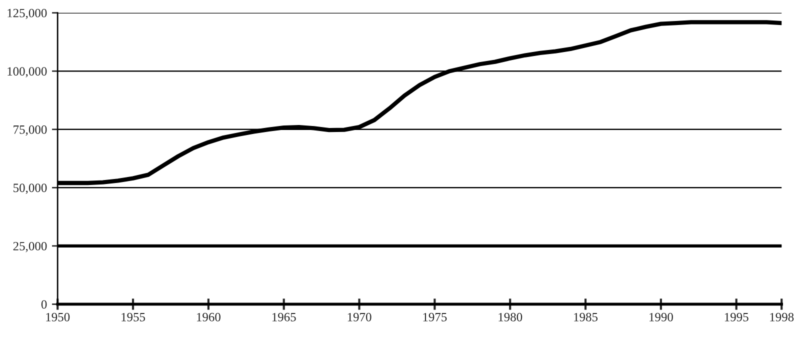  Describe the element at coordinates (435, 317) in the screenshot. I see `x-tick-label: 1975` at that location.